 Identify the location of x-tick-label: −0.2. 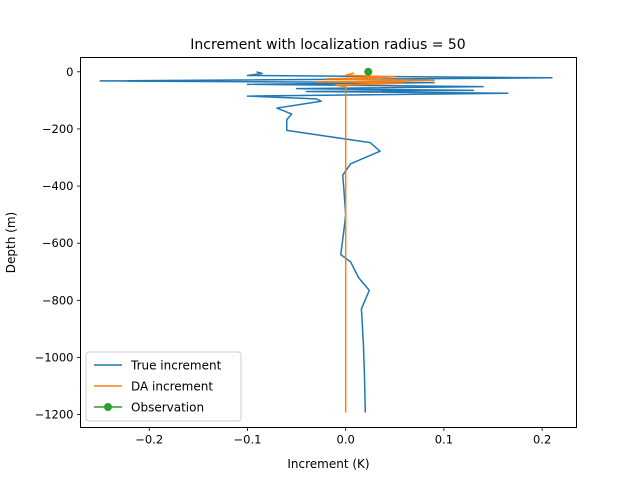
(149, 440).